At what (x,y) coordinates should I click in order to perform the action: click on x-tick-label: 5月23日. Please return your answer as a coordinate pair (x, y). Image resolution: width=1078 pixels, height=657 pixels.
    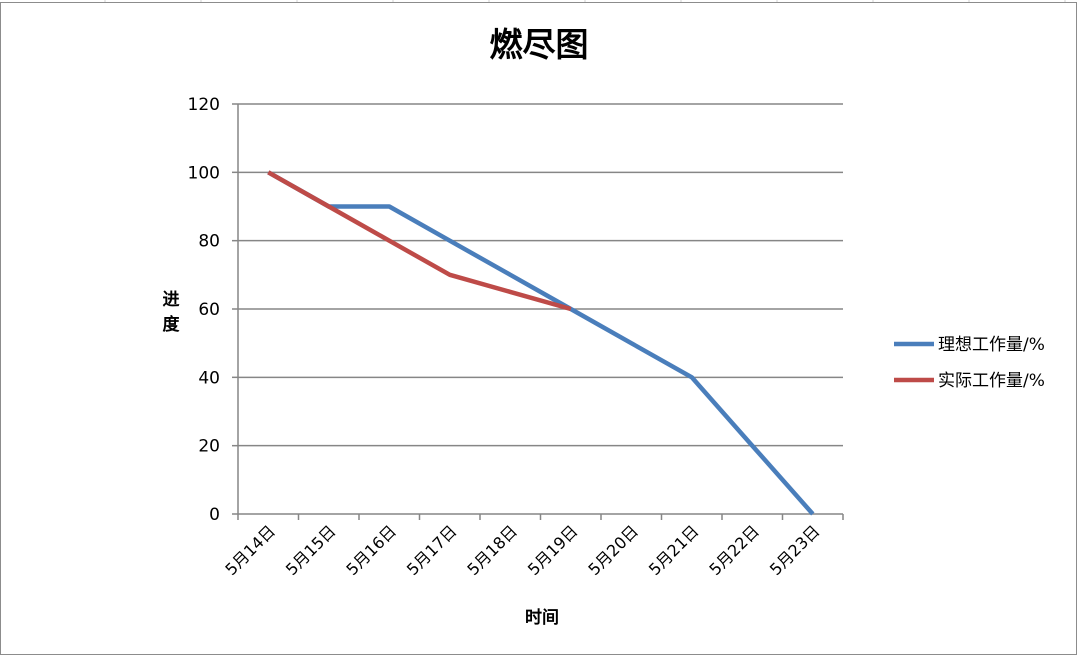
    Looking at the image, I should click on (795, 550).